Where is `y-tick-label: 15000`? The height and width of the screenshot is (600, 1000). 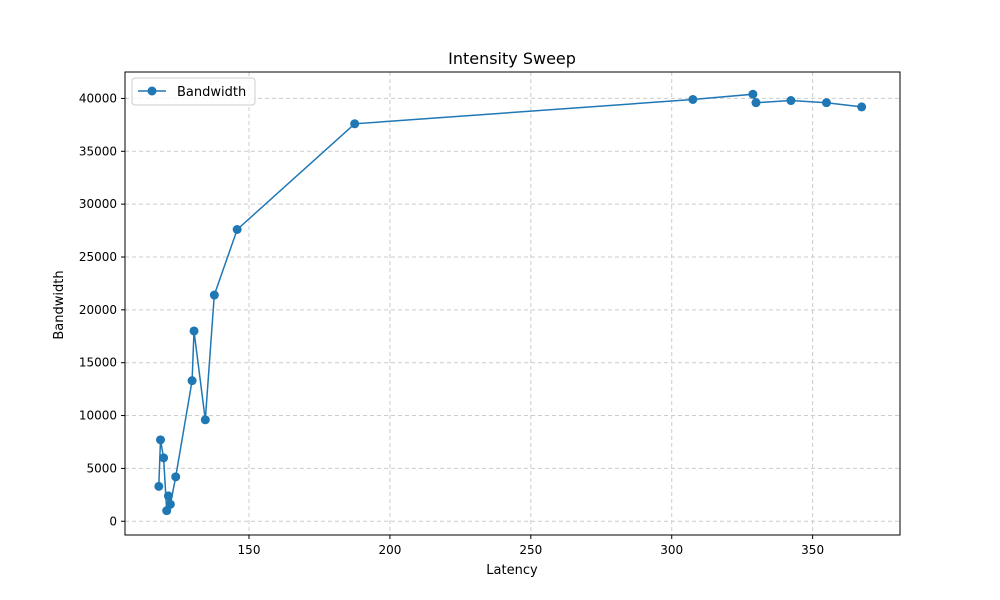 y-tick-label: 15000 is located at coordinates (98, 363).